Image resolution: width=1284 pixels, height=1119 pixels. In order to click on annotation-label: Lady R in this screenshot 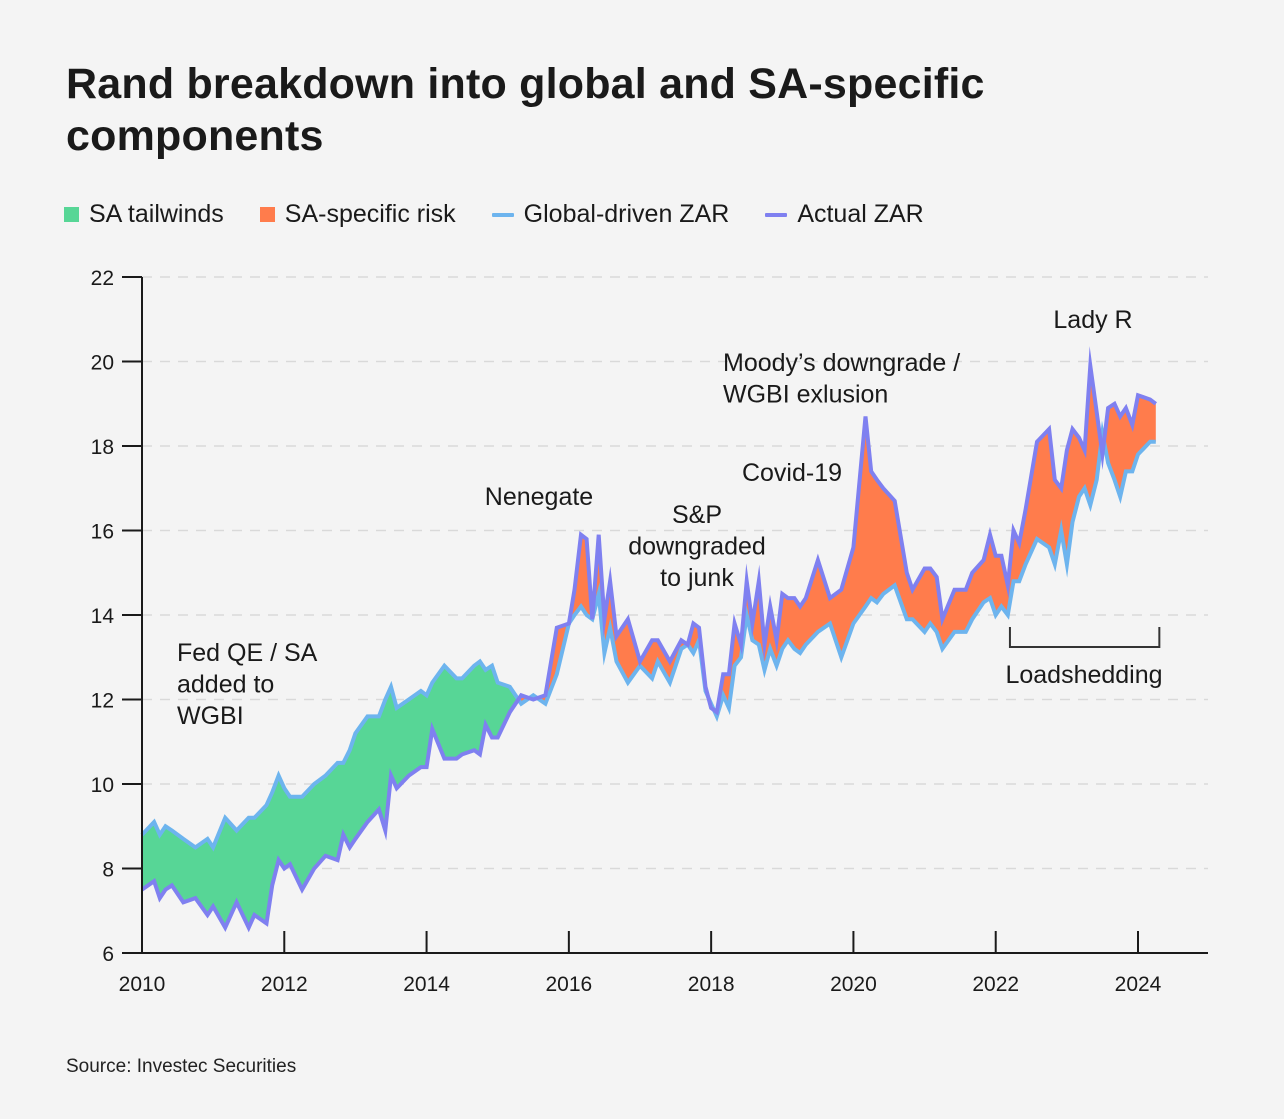, I will do `click(1092, 320)`.